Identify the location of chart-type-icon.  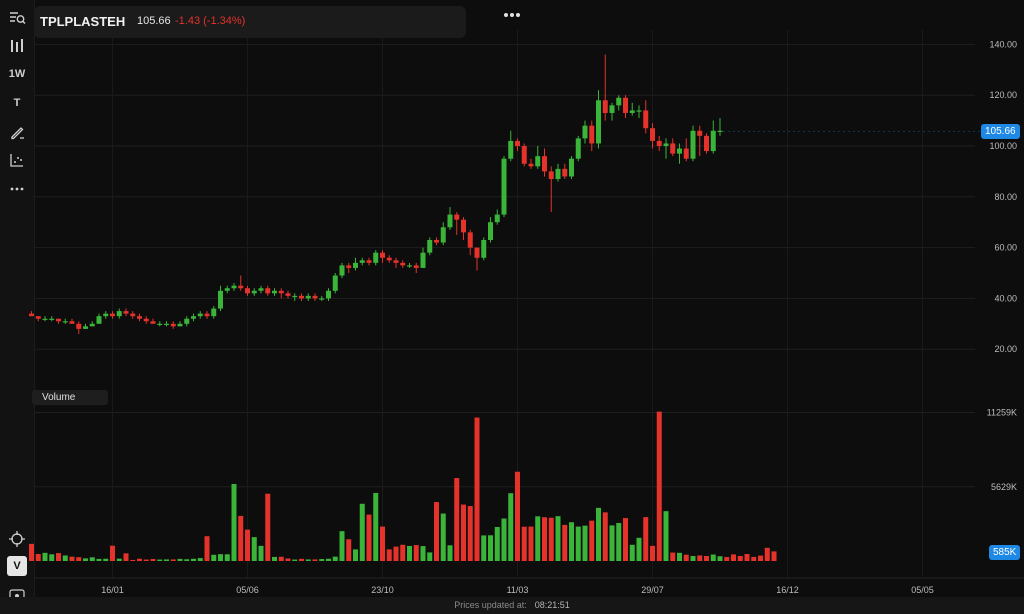
(17, 46).